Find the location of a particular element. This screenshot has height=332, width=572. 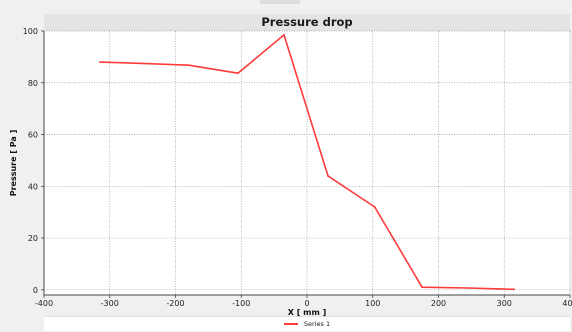

y-tick-label: 40 is located at coordinates (33, 186).